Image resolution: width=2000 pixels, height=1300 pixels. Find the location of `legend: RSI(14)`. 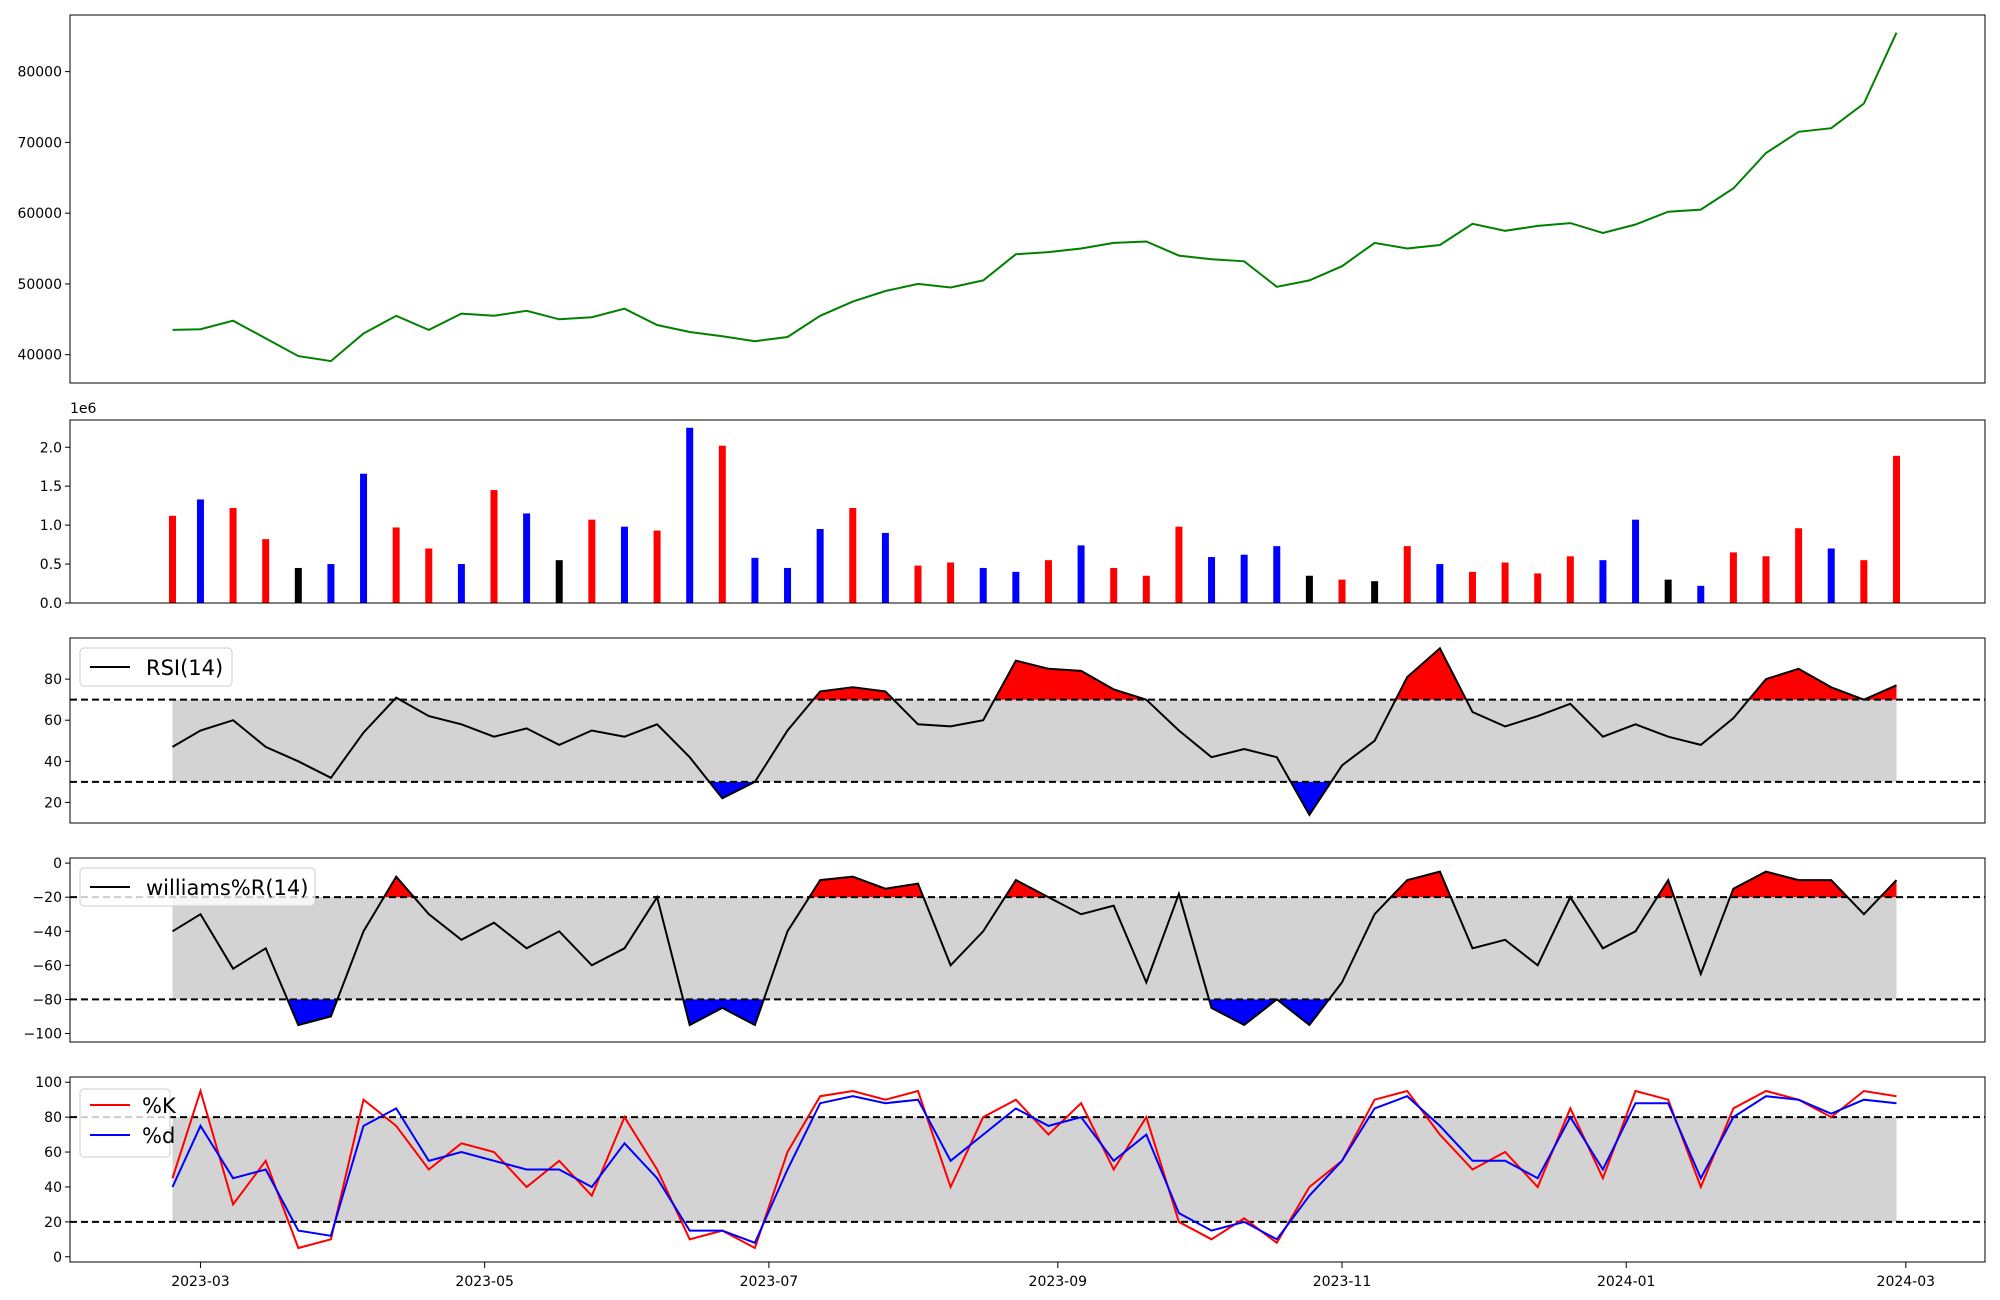

legend: RSI(14) is located at coordinates (156, 667).